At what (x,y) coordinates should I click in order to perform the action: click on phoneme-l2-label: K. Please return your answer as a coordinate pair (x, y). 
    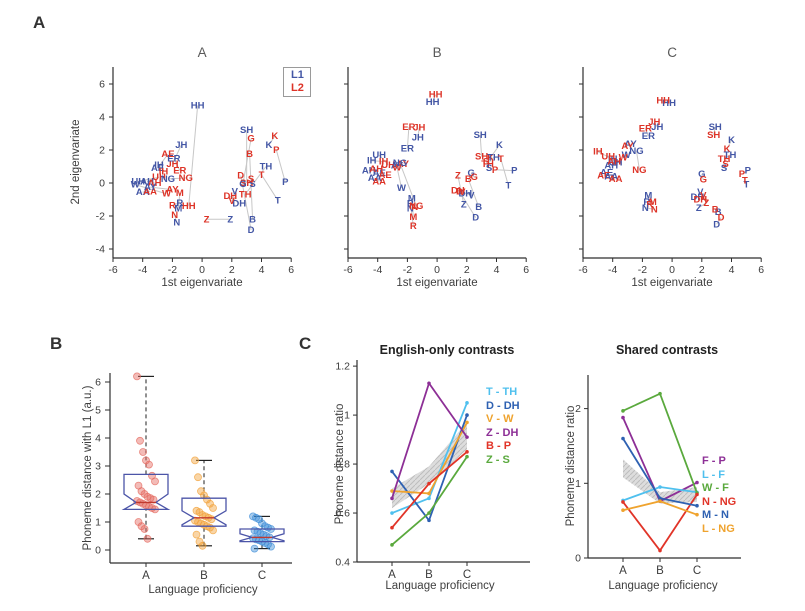
    Looking at the image, I should click on (490, 157).